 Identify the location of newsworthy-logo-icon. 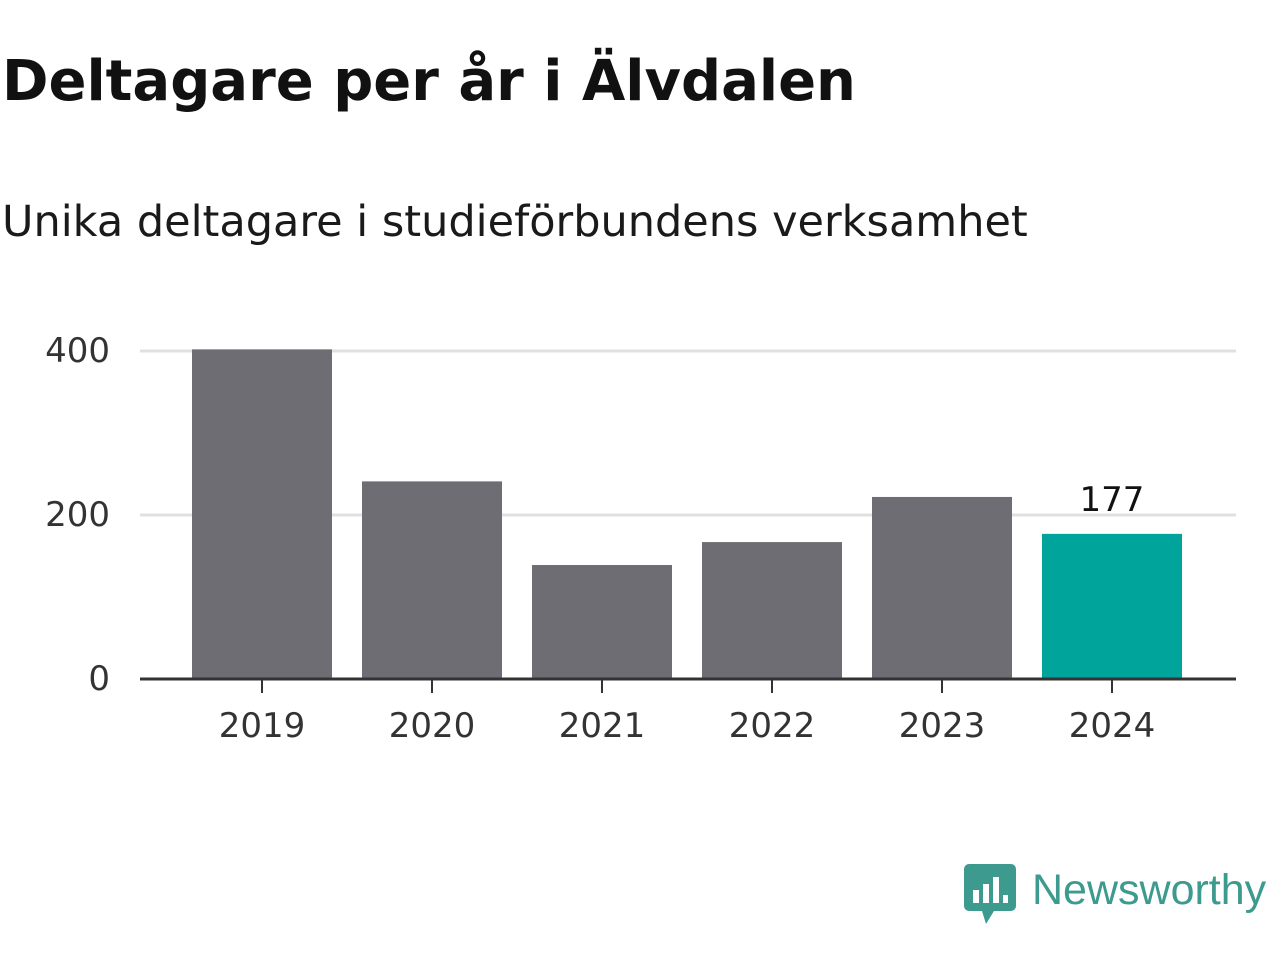
(990, 894).